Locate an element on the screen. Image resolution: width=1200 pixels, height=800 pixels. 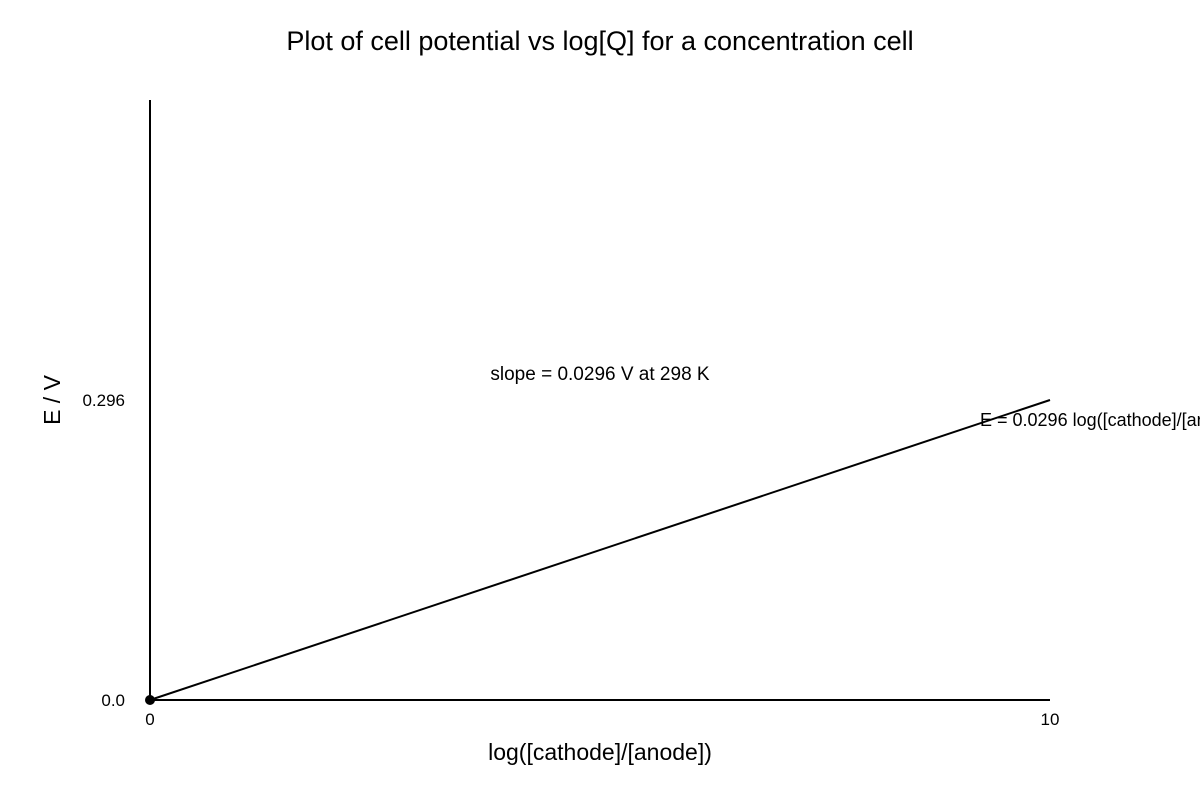
x-tick-label: 10 is located at coordinates (1050, 719).